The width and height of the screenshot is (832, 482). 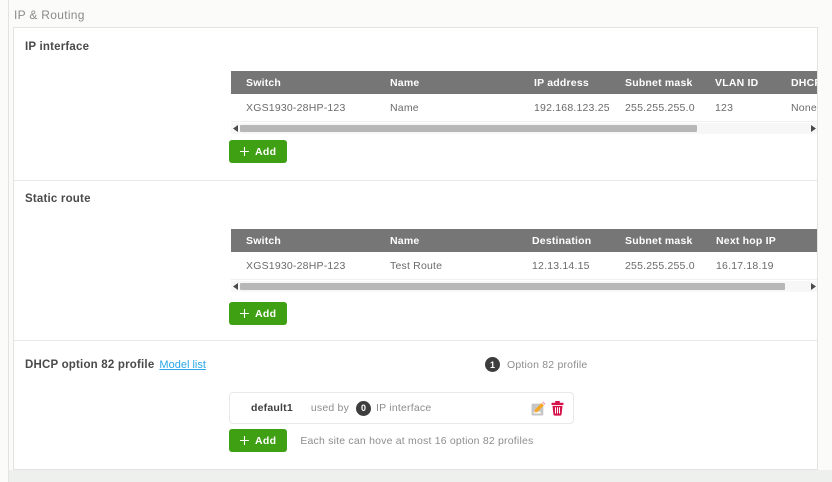 I want to click on cell-destination: 12.13.14.15, so click(x=561, y=265).